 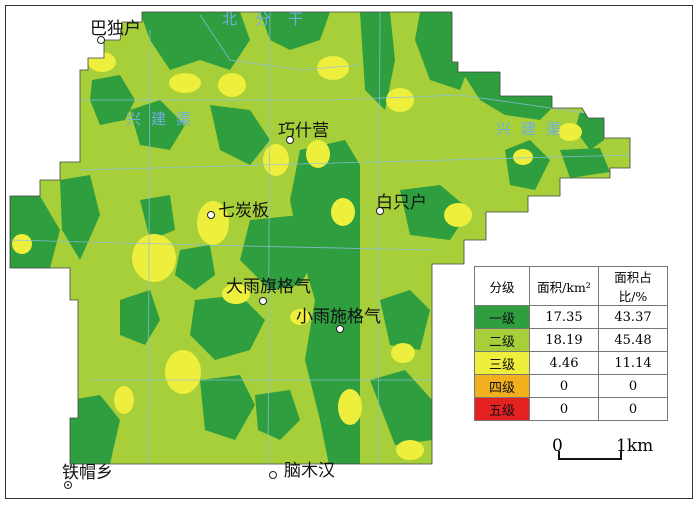 What do you see at coordinates (605, 451) in the screenshot?
I see `scale-bar: 0 1km` at bounding box center [605, 451].